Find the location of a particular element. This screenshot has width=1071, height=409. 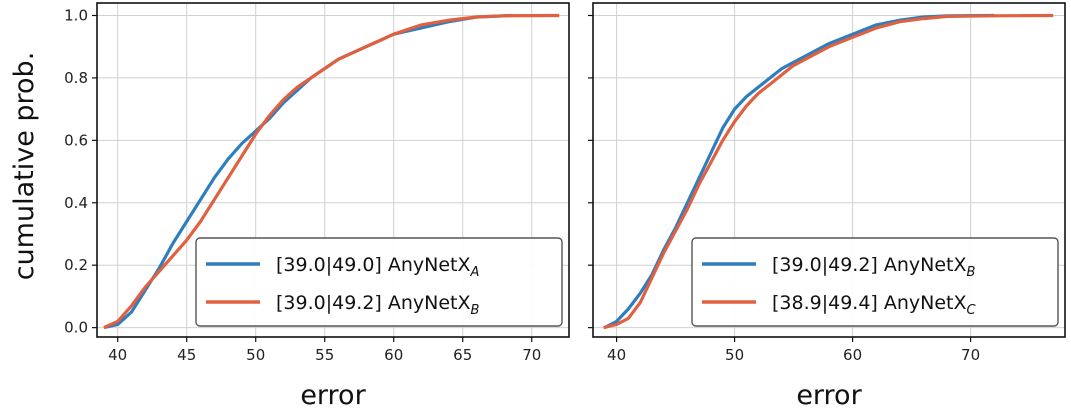

legend-entry-2: [39.0|49.2] AnyNetXB is located at coordinates (378, 305).